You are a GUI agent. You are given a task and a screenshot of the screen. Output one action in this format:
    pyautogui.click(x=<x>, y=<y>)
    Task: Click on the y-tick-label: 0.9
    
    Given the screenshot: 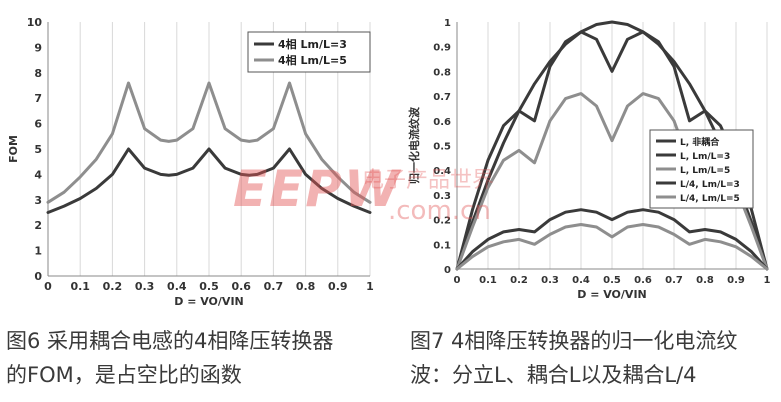 What is the action you would take?
    pyautogui.click(x=442, y=48)
    